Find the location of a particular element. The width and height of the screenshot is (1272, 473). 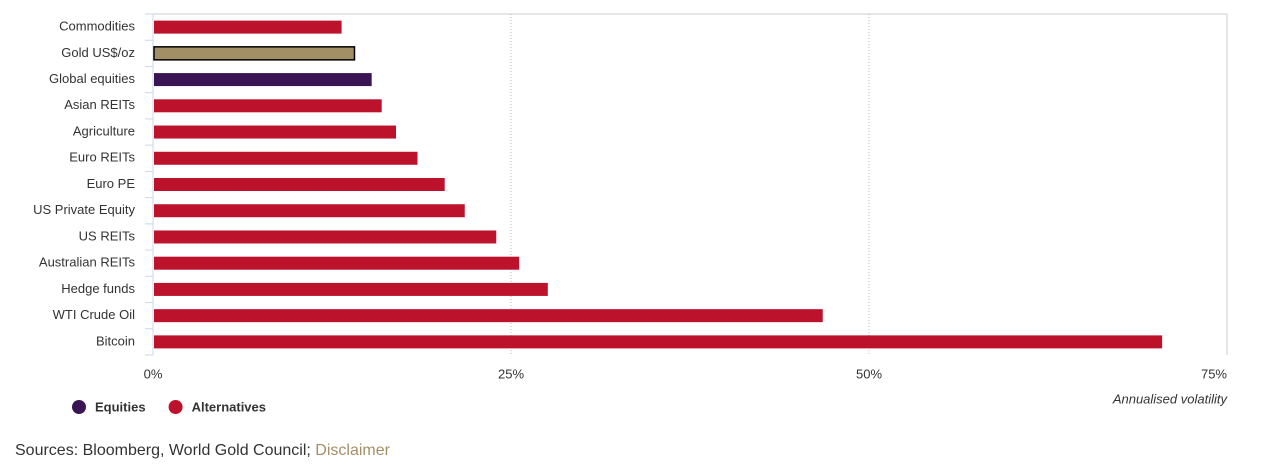

x-axis-label: Annualised volatility is located at coordinates (1170, 398).